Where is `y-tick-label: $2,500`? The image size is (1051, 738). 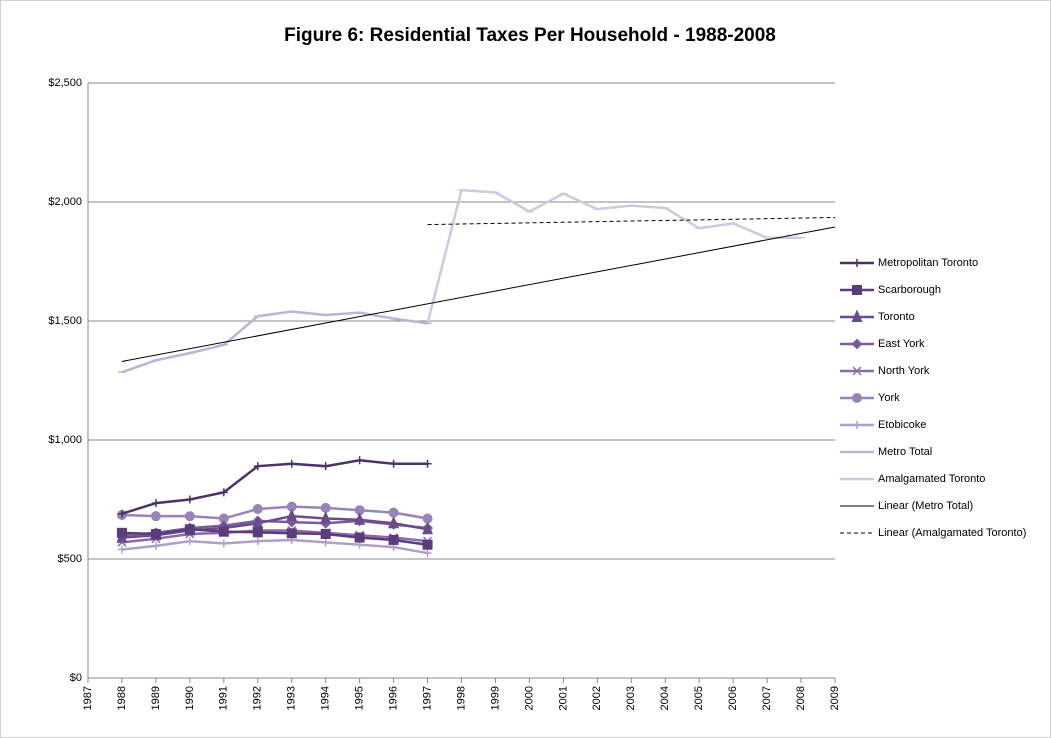
y-tick-label: $2,500 is located at coordinates (65, 83).